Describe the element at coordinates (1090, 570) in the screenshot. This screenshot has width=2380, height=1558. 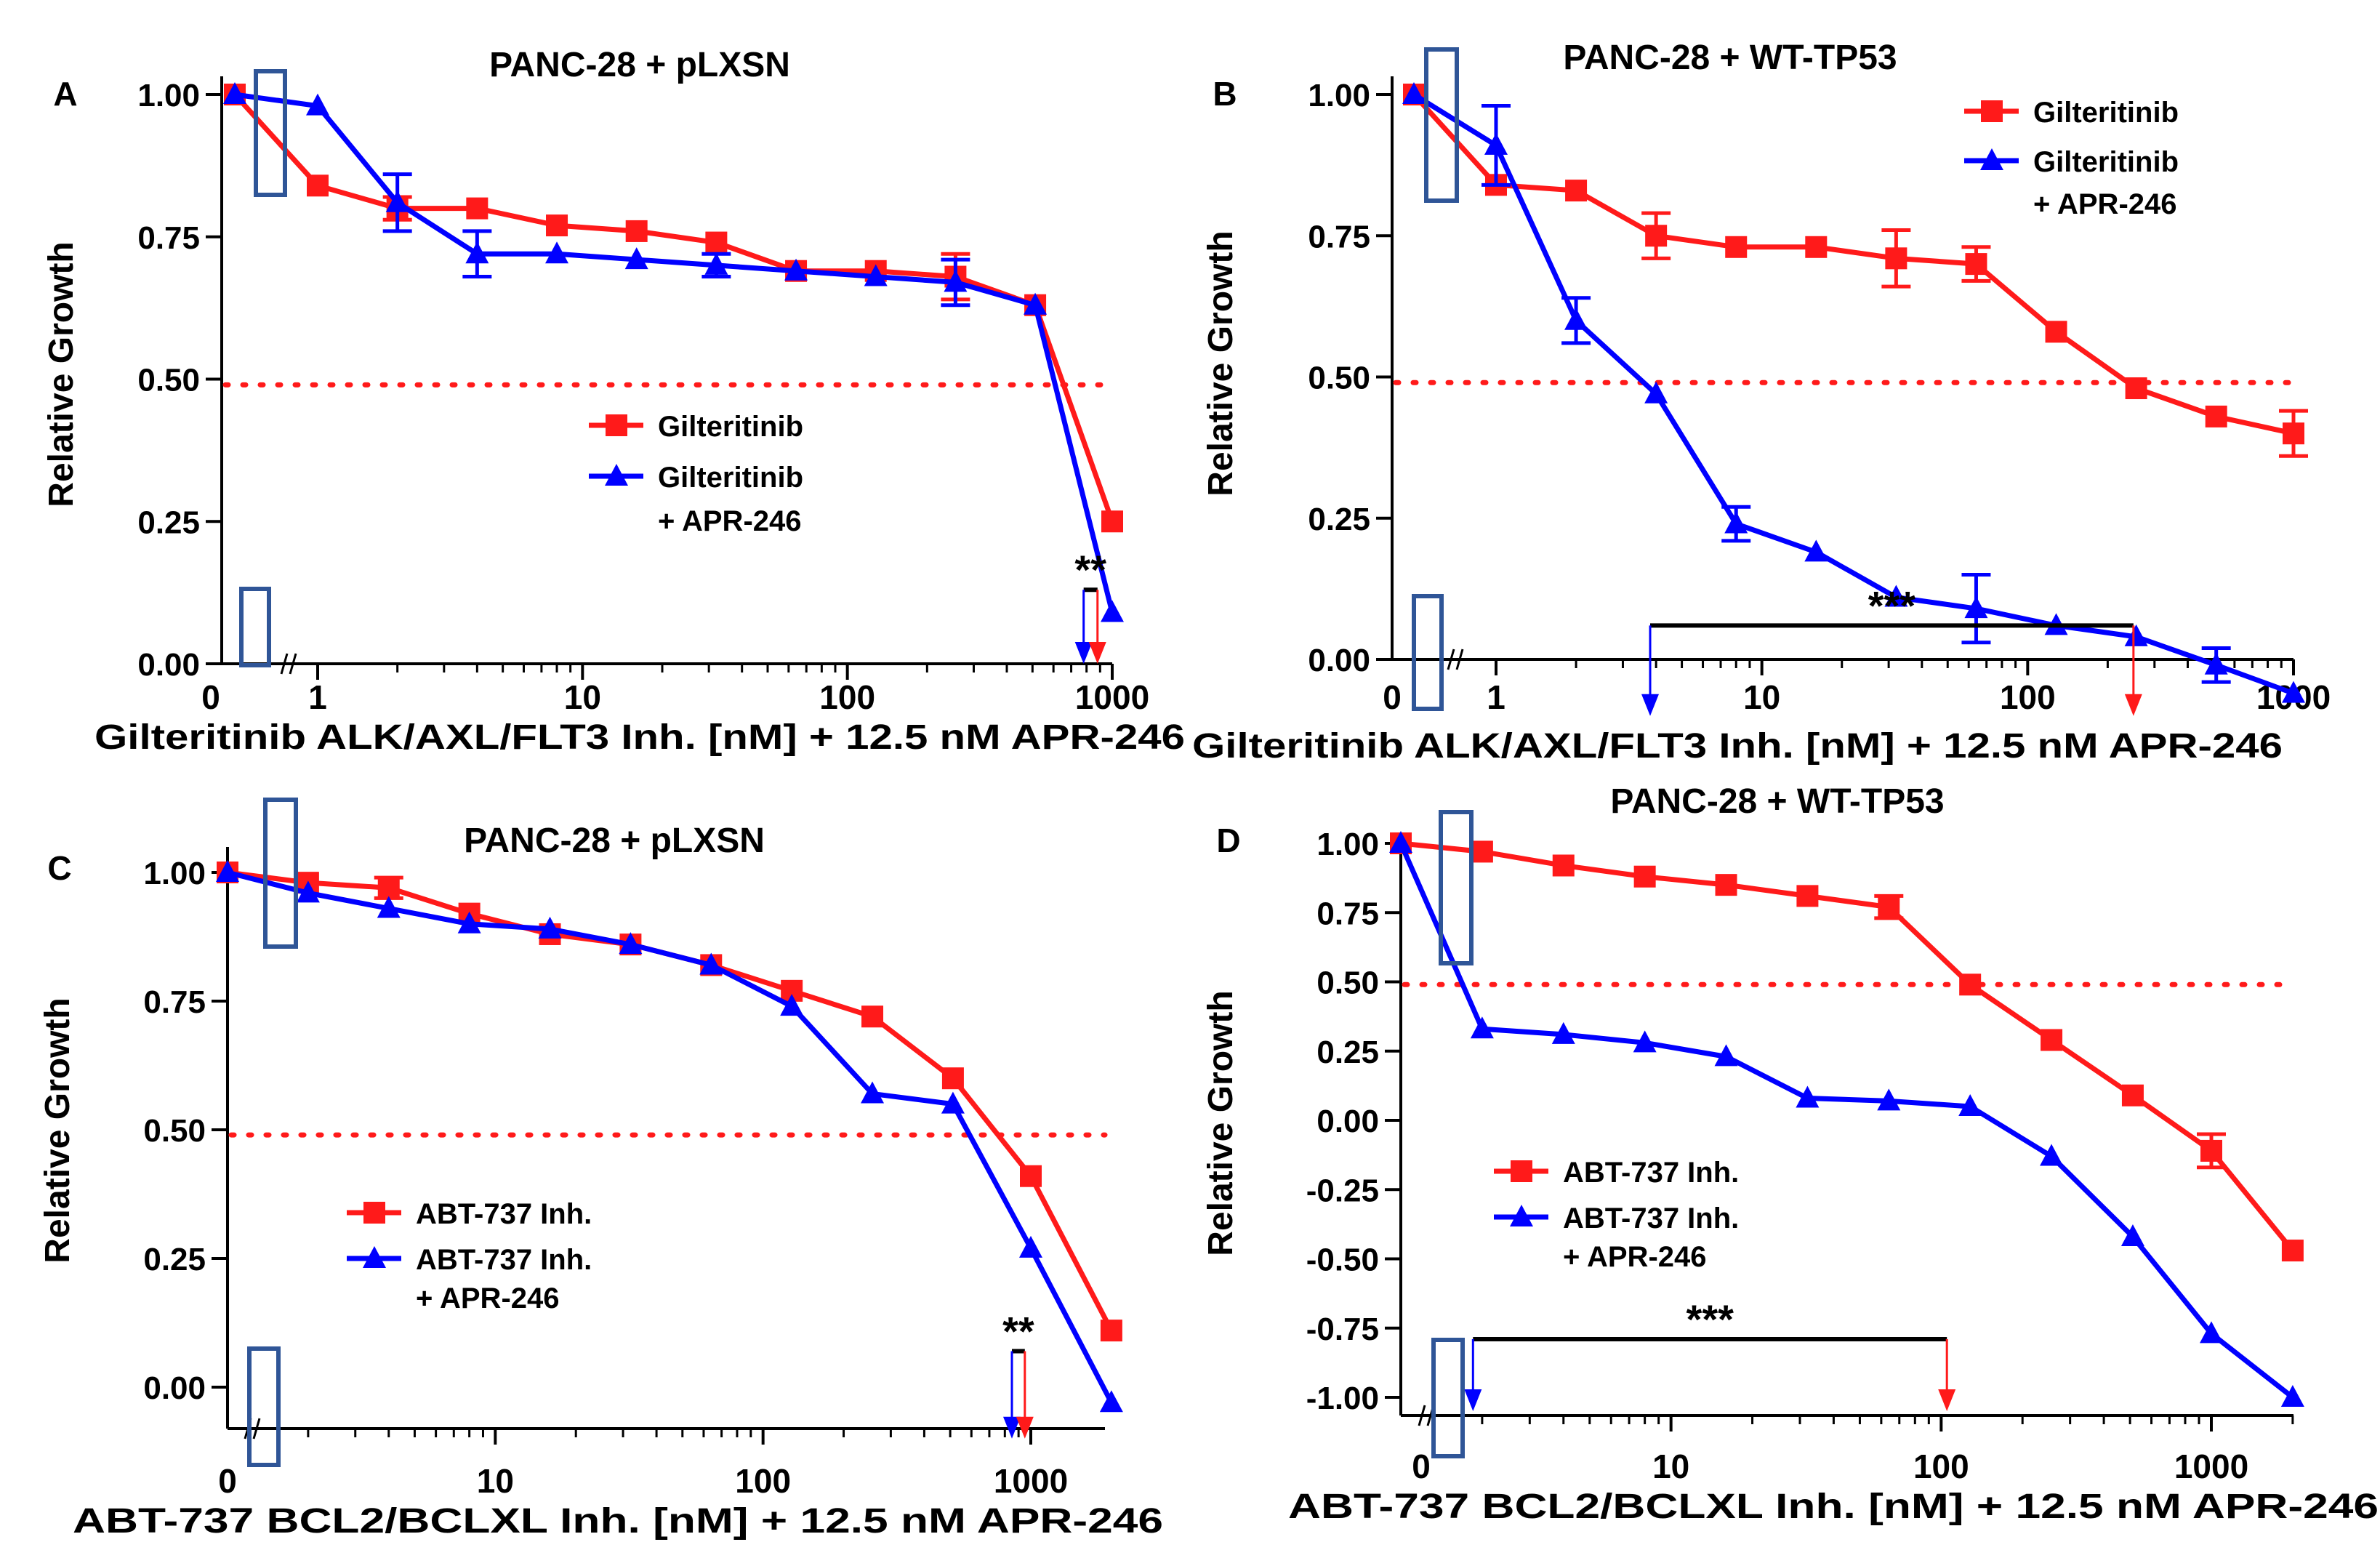
I see `significance-label: **` at that location.